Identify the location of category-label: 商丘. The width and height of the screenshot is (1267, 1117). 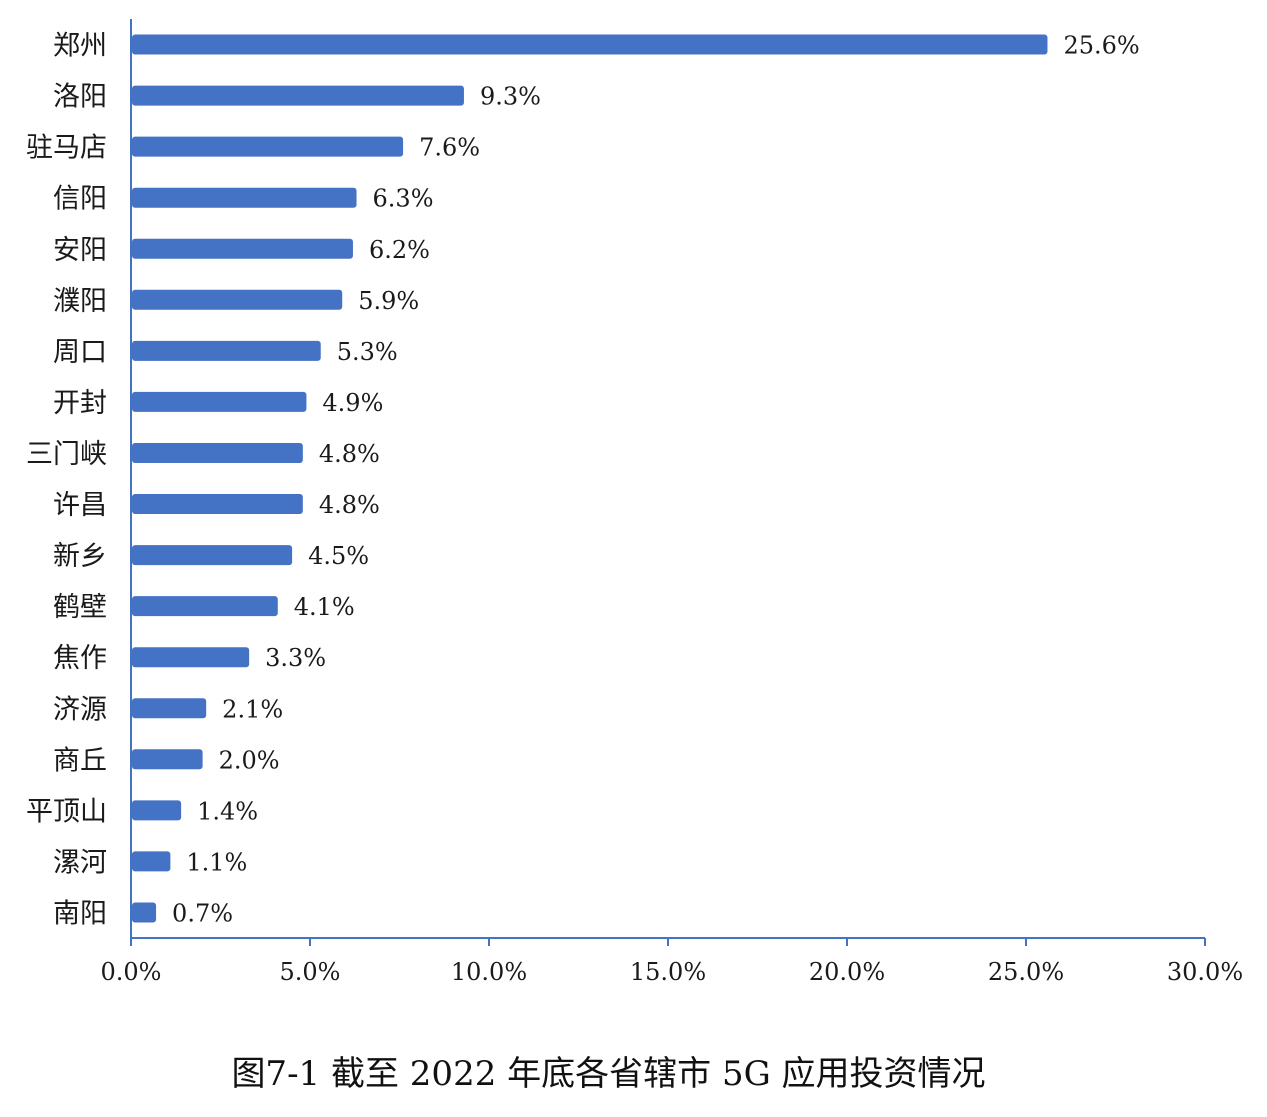
(80, 760).